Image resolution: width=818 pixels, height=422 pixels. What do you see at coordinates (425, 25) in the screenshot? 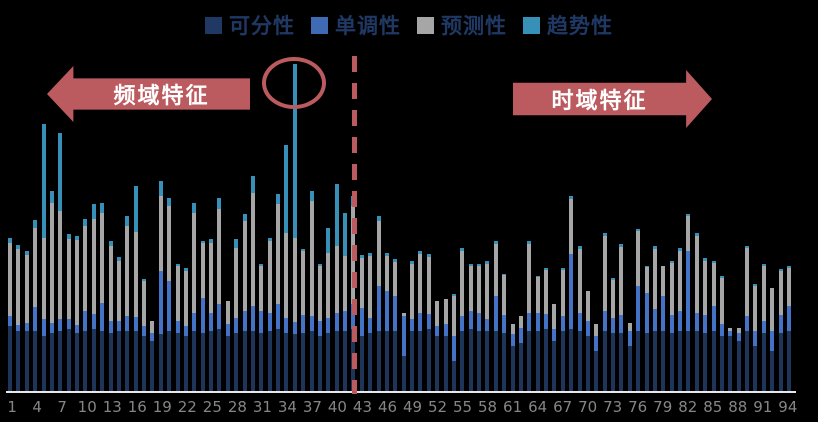
I see `predictability-swatch-icon` at bounding box center [425, 25].